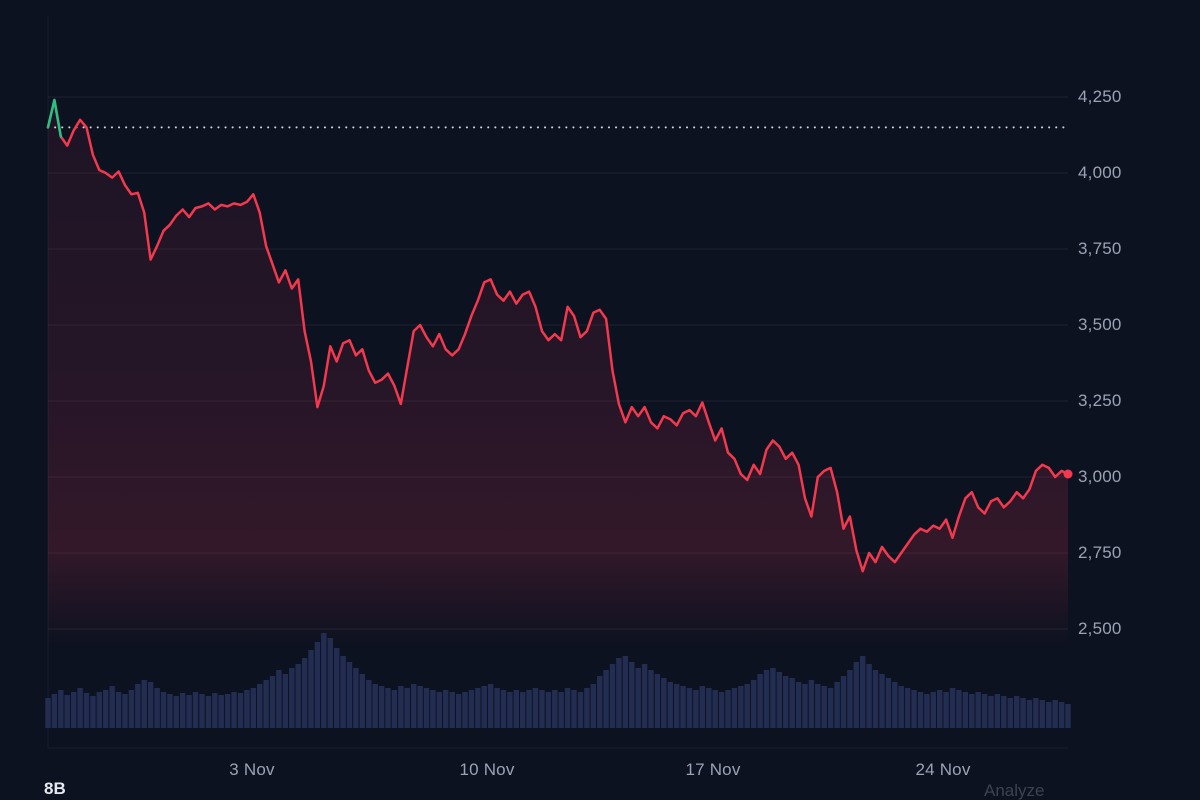 This screenshot has width=1200, height=800. Describe the element at coordinates (487, 769) in the screenshot. I see `x-axis-label: 10 Nov` at that location.